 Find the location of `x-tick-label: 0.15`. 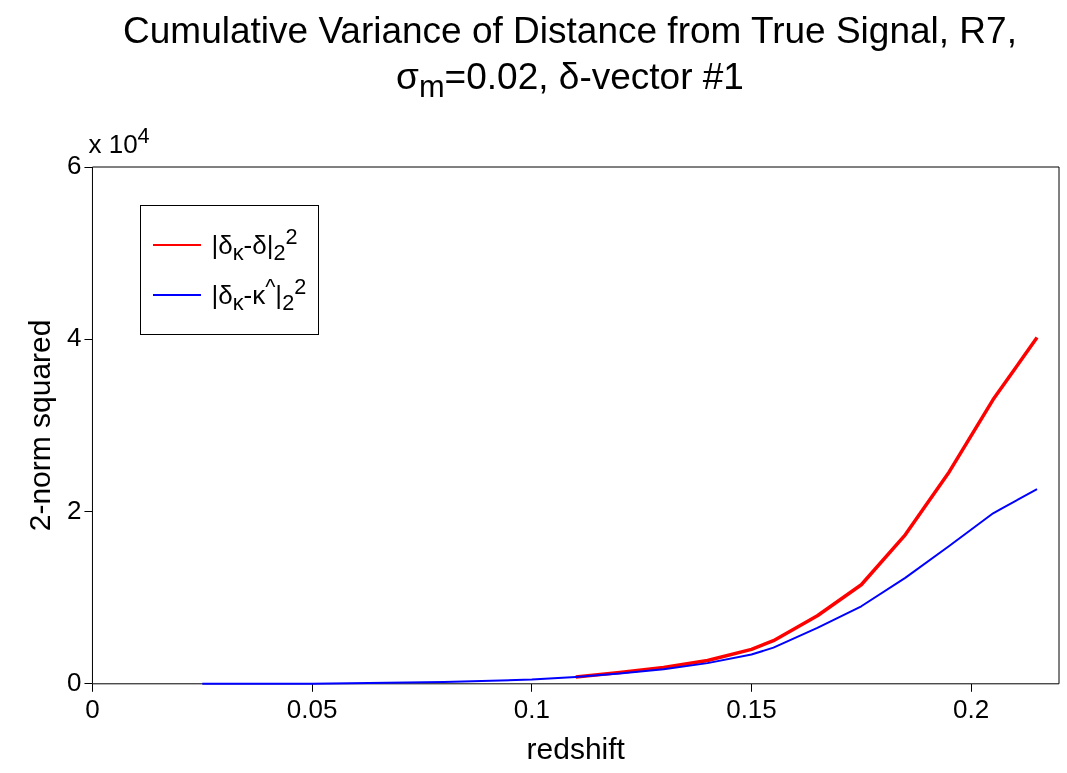

x-tick-label: 0.15 is located at coordinates (751, 708).